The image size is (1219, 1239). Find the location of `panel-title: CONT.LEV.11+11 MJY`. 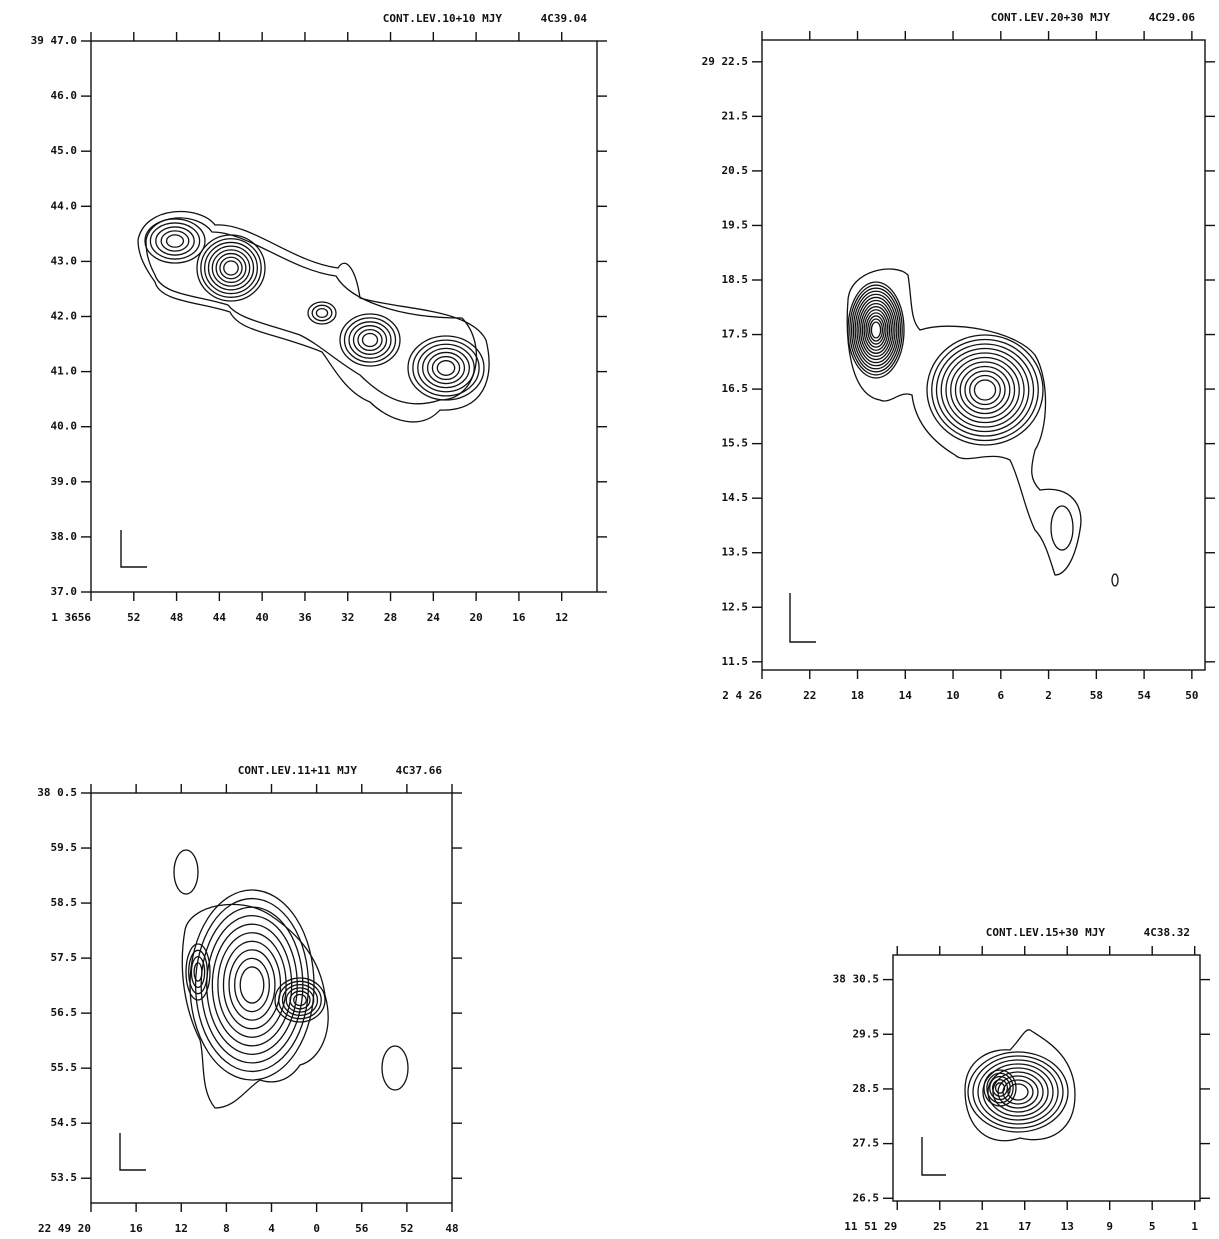

panel-title: CONT.LEV.11+11 MJY is located at coordinates (298, 770).